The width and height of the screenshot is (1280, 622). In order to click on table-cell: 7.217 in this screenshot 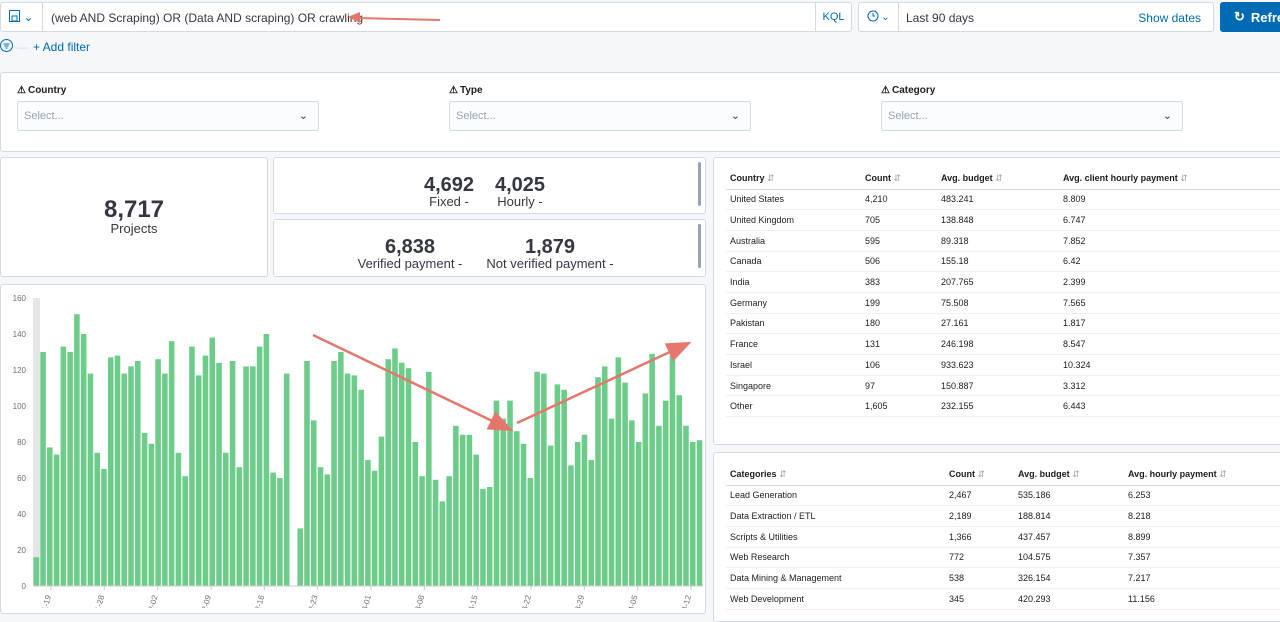, I will do `click(1202, 578)`.